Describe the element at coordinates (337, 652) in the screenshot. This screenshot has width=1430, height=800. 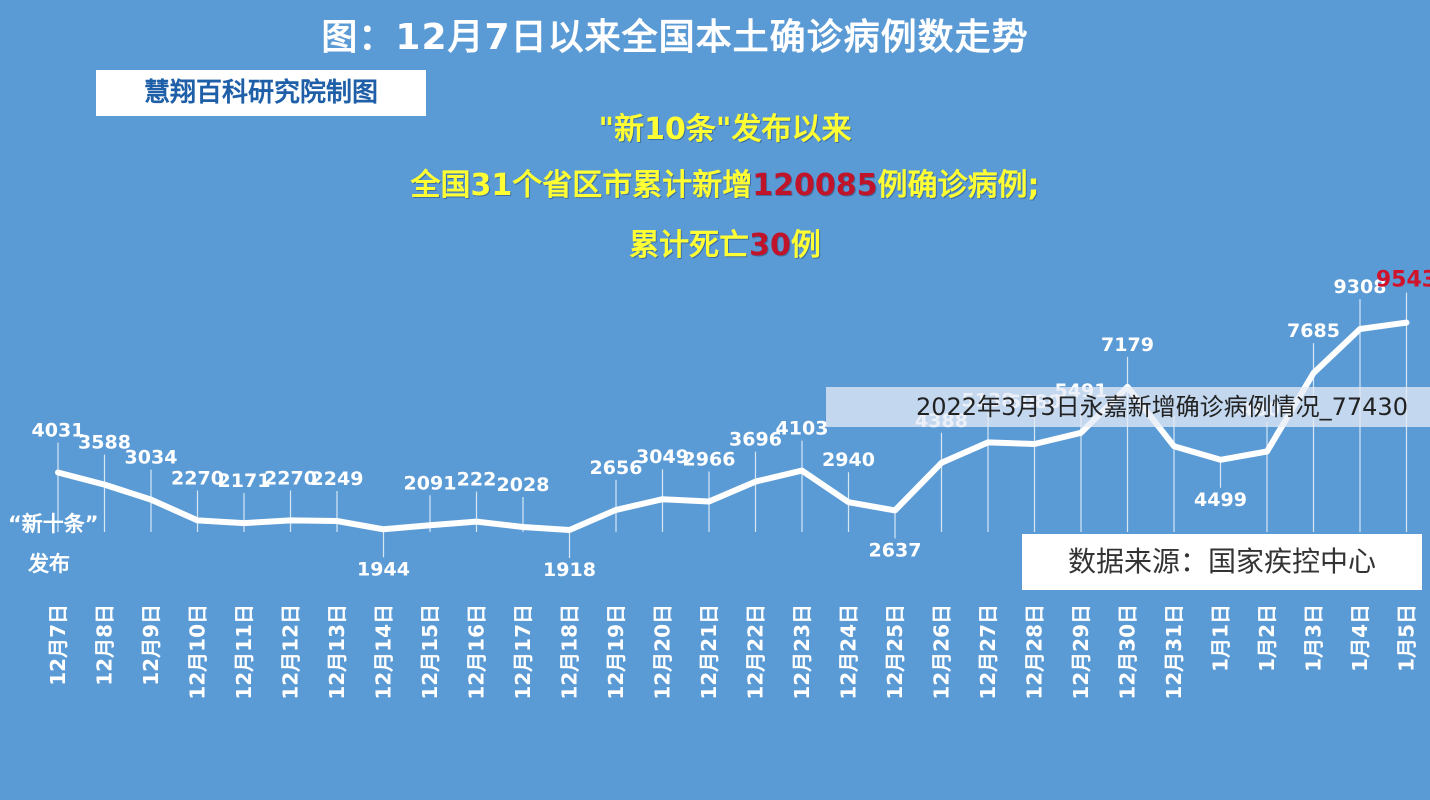
I see `category-label: 12月13日` at that location.